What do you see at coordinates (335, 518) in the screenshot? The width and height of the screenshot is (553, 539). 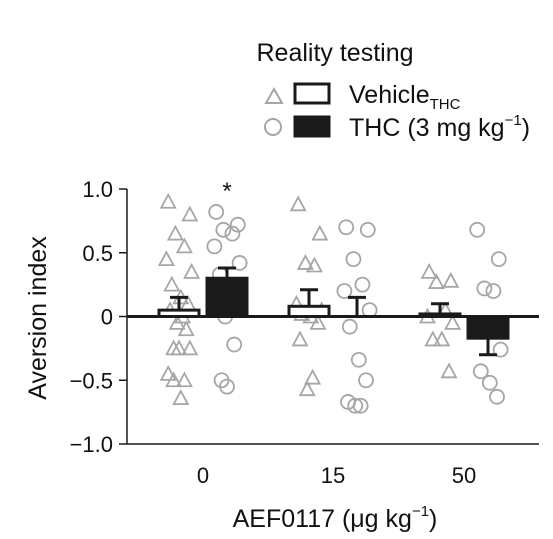 I see `x-axis-label: AEF0117 (μg kg−1)` at bounding box center [335, 518].